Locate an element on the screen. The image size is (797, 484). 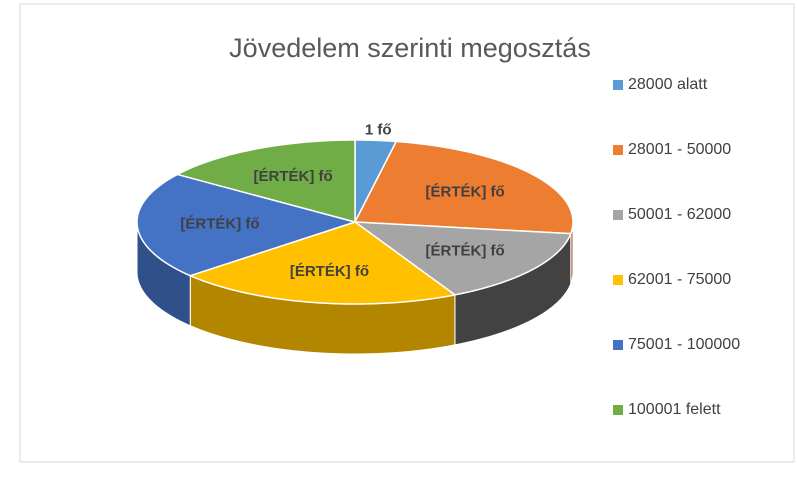
legend-label: 100001 felett is located at coordinates (674, 409).